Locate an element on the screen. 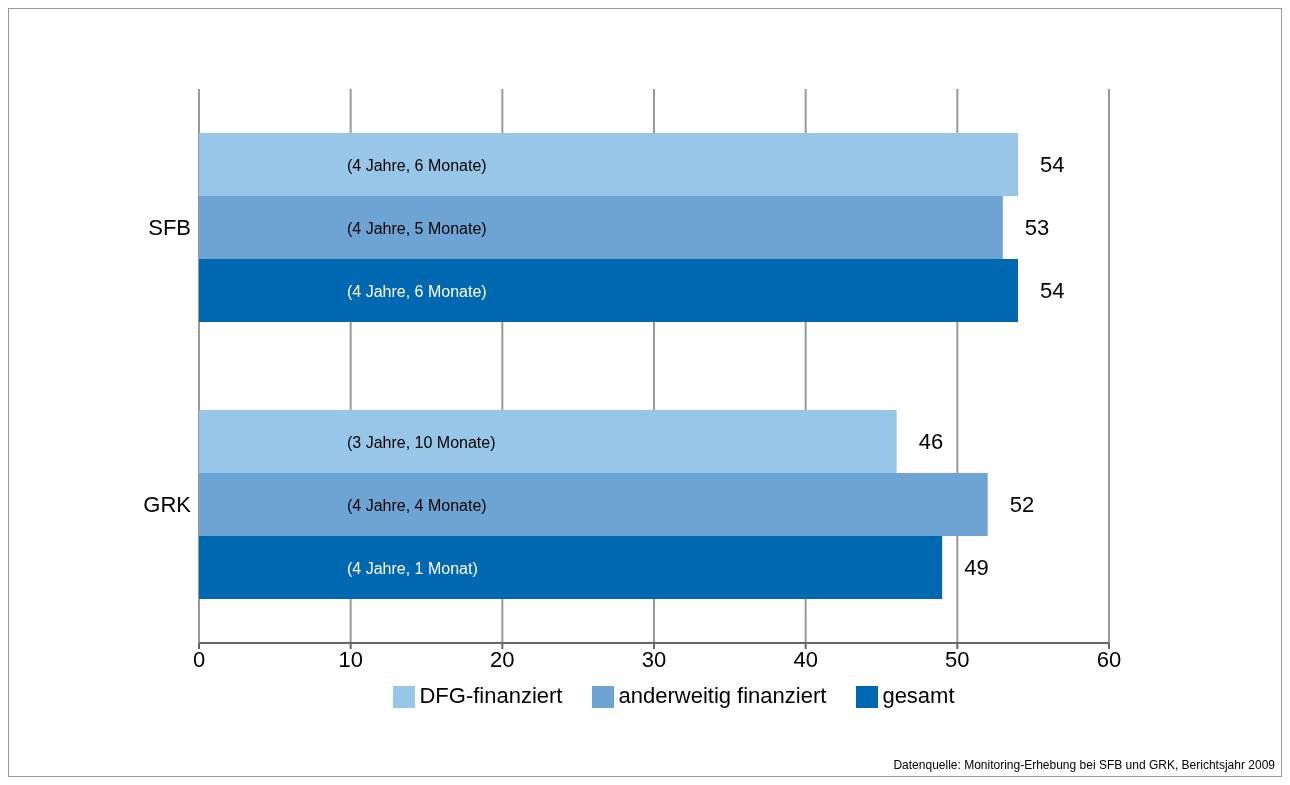 The width and height of the screenshot is (1290, 785). x-tick-label: 20 is located at coordinates (502, 659).